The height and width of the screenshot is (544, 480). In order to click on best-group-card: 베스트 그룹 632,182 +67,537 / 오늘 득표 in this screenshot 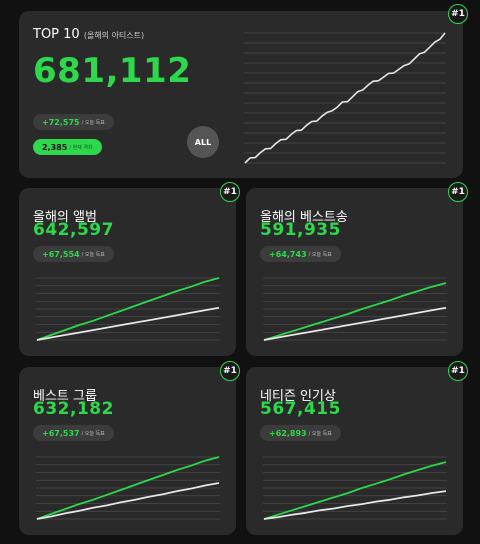, I will do `click(127, 451)`.